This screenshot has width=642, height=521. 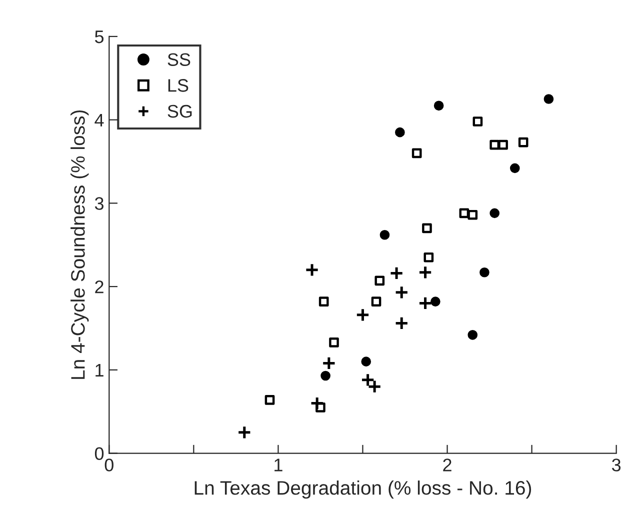 What do you see at coordinates (179, 59) in the screenshot?
I see `legend-label: SS` at bounding box center [179, 59].